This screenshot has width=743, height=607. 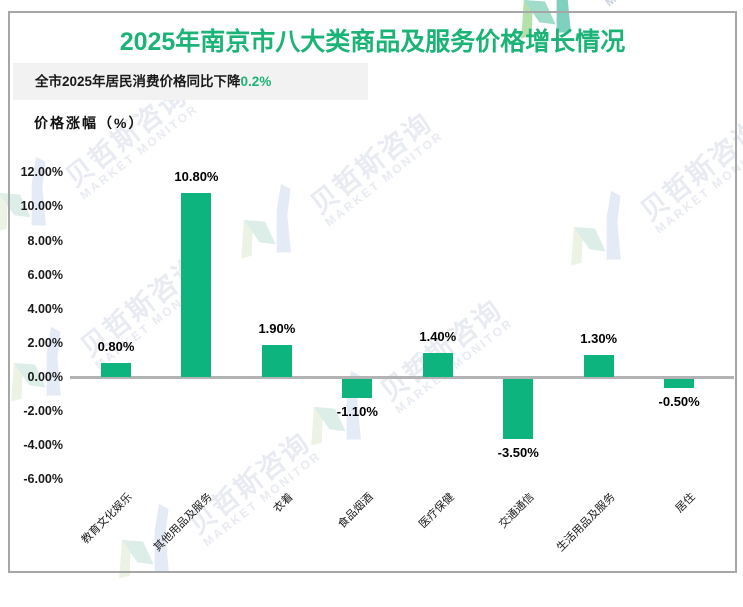 What do you see at coordinates (372, 42) in the screenshot?
I see `page-title: 2025年南京市八大类商品及服务价格增长情况` at bounding box center [372, 42].